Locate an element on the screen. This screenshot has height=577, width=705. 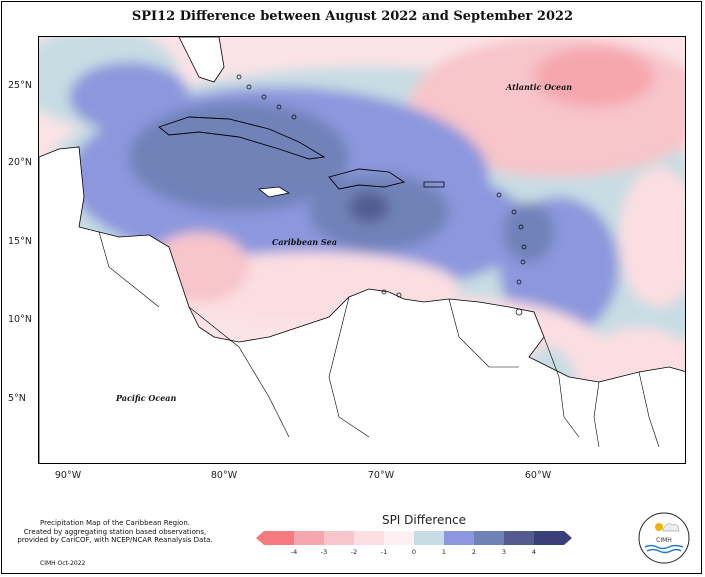
colorbar-segments is located at coordinates (414, 538).